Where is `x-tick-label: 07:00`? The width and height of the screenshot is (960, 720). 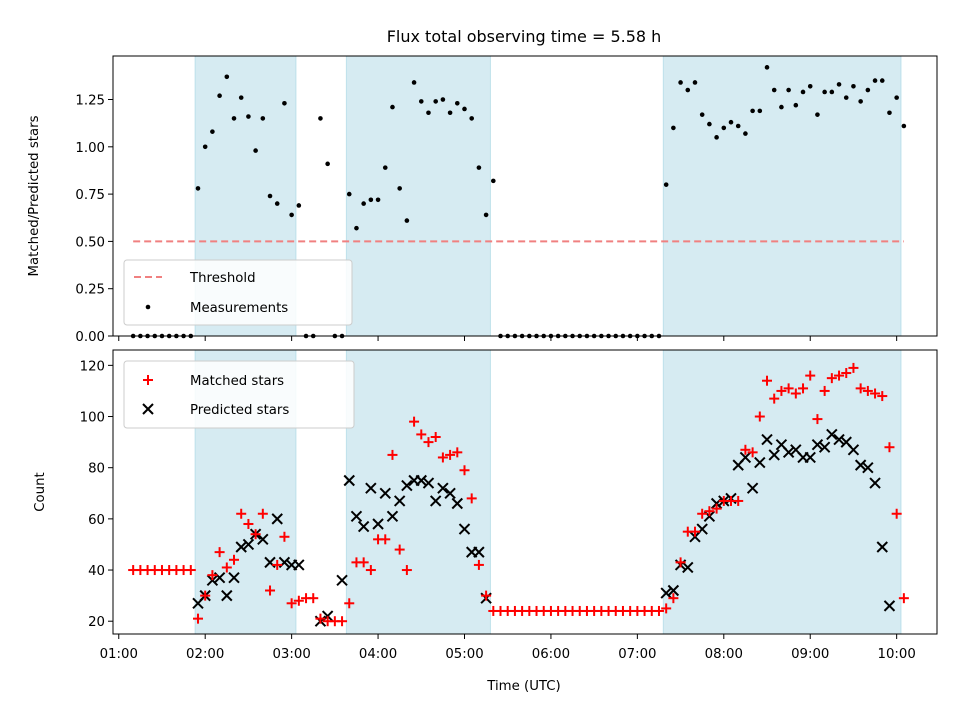 x-tick-label: 07:00 is located at coordinates (637, 654).